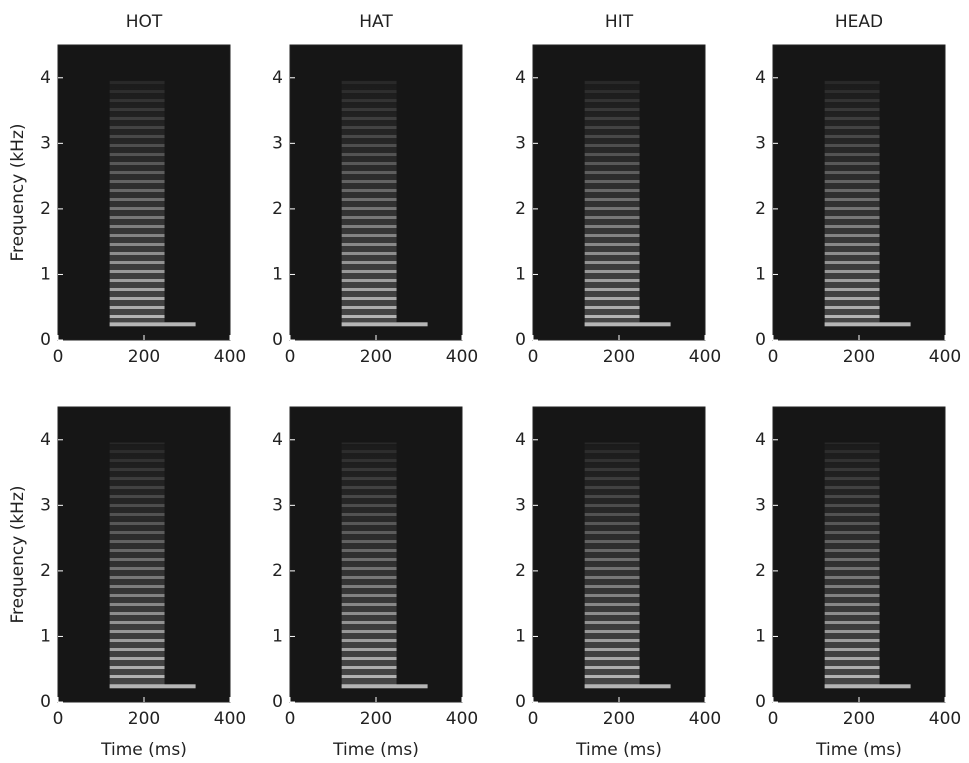 The width and height of the screenshot is (969, 763). What do you see at coordinates (859, 22) in the screenshot?
I see `panel-title: HEAD` at bounding box center [859, 22].